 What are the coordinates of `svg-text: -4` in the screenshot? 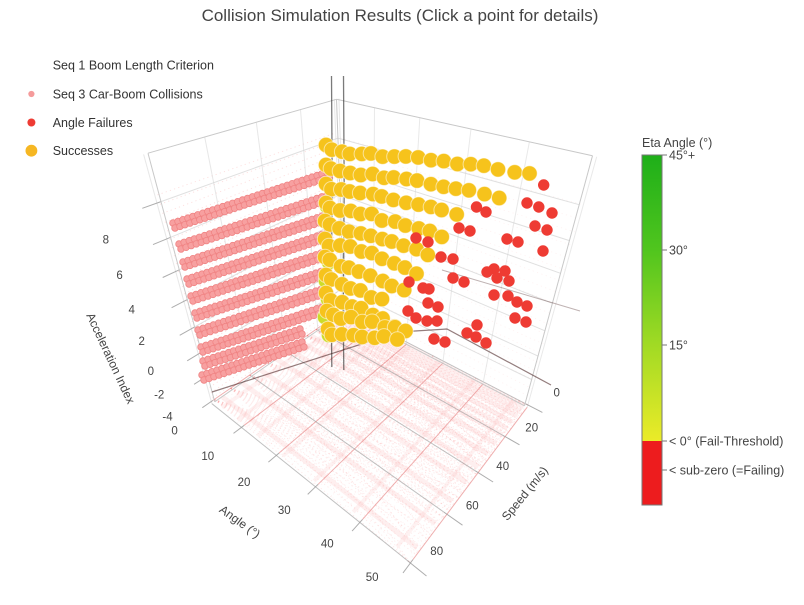 It's located at (167, 418).